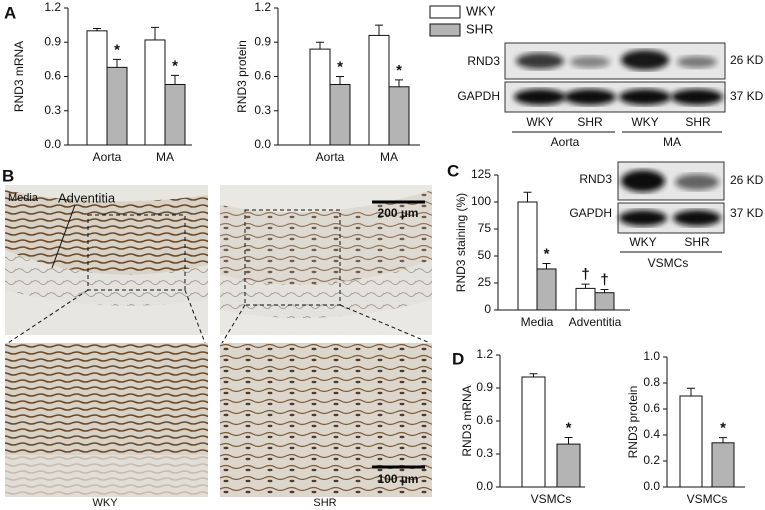 The height and width of the screenshot is (510, 765). I want to click on group-label: Aorta, so click(565, 142).